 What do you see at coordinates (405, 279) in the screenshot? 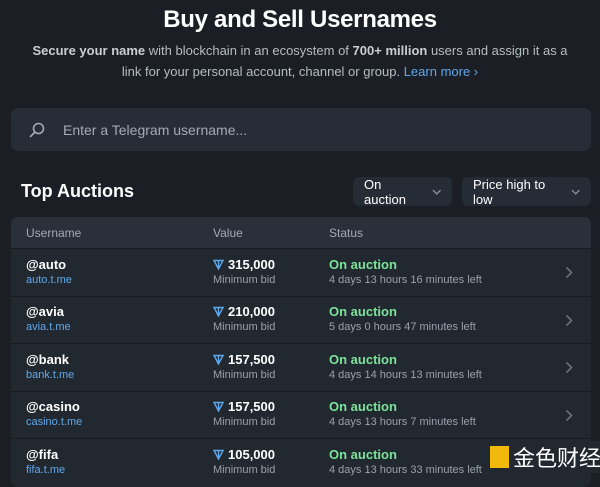
I see `time-left: 4 days 13 hours 16 minutes left` at bounding box center [405, 279].